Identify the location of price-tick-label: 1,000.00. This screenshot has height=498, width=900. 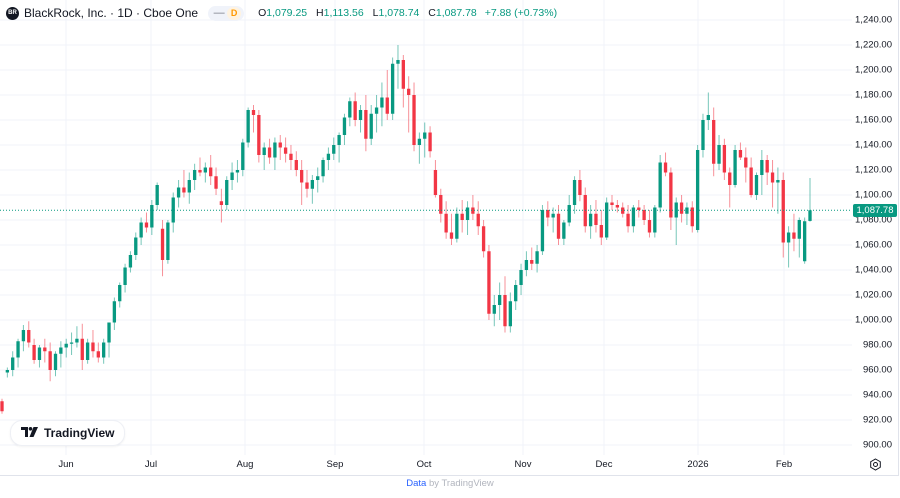
(873, 320).